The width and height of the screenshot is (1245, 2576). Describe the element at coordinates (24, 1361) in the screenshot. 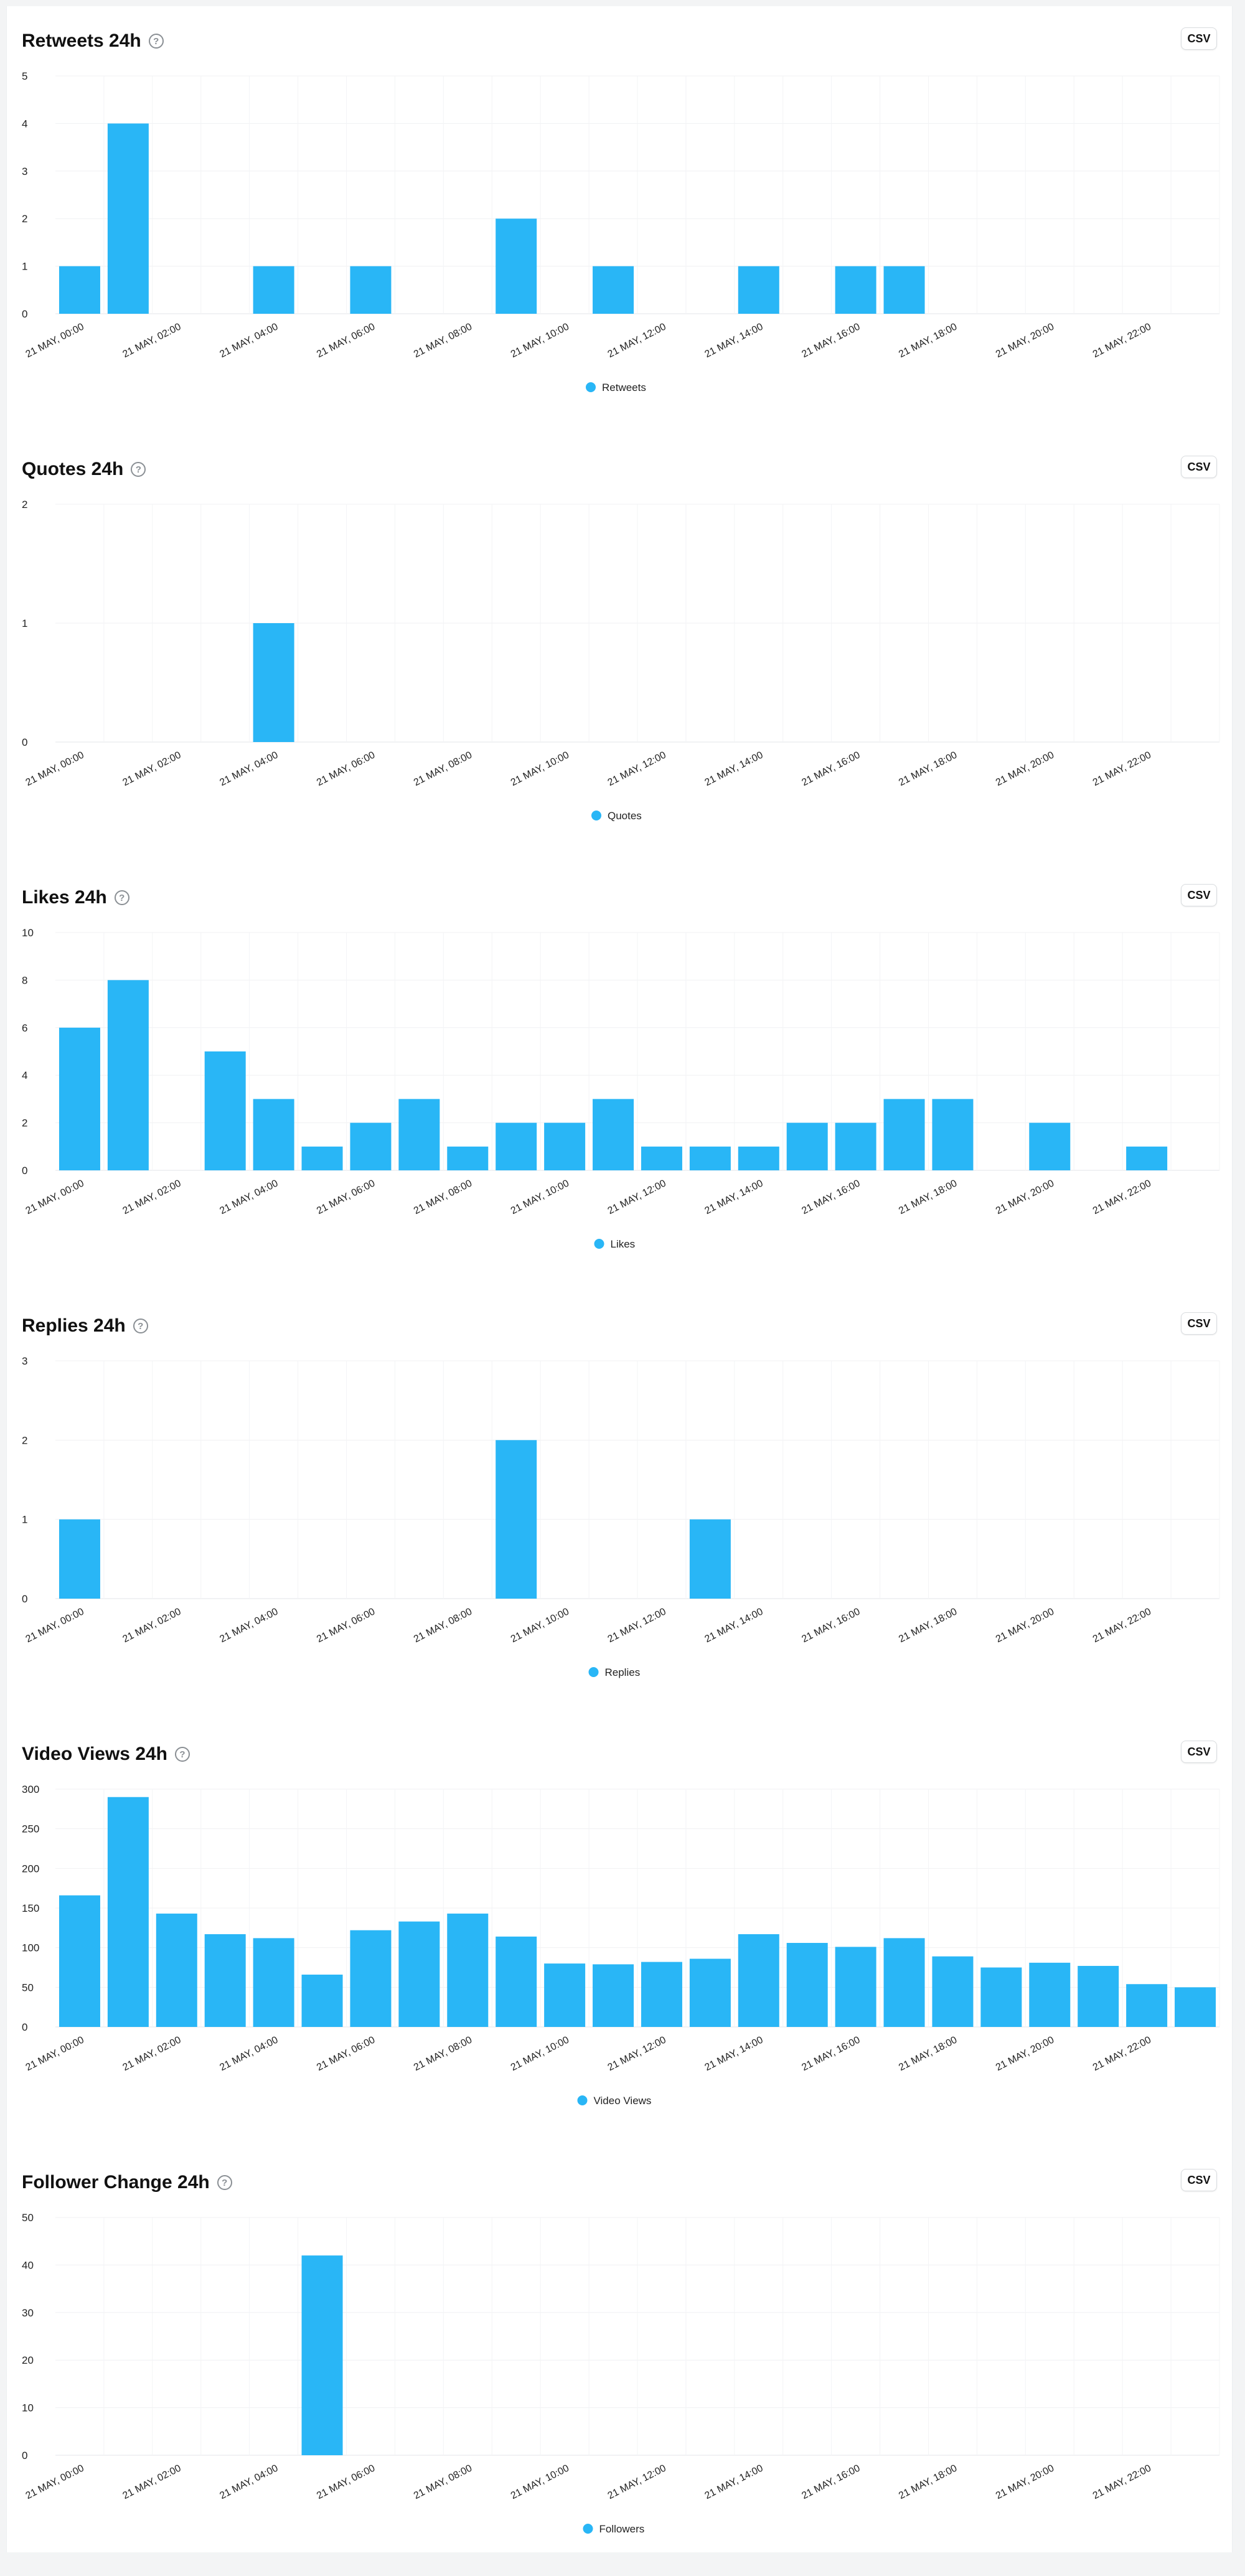

I see `y-tick-label: 3` at that location.